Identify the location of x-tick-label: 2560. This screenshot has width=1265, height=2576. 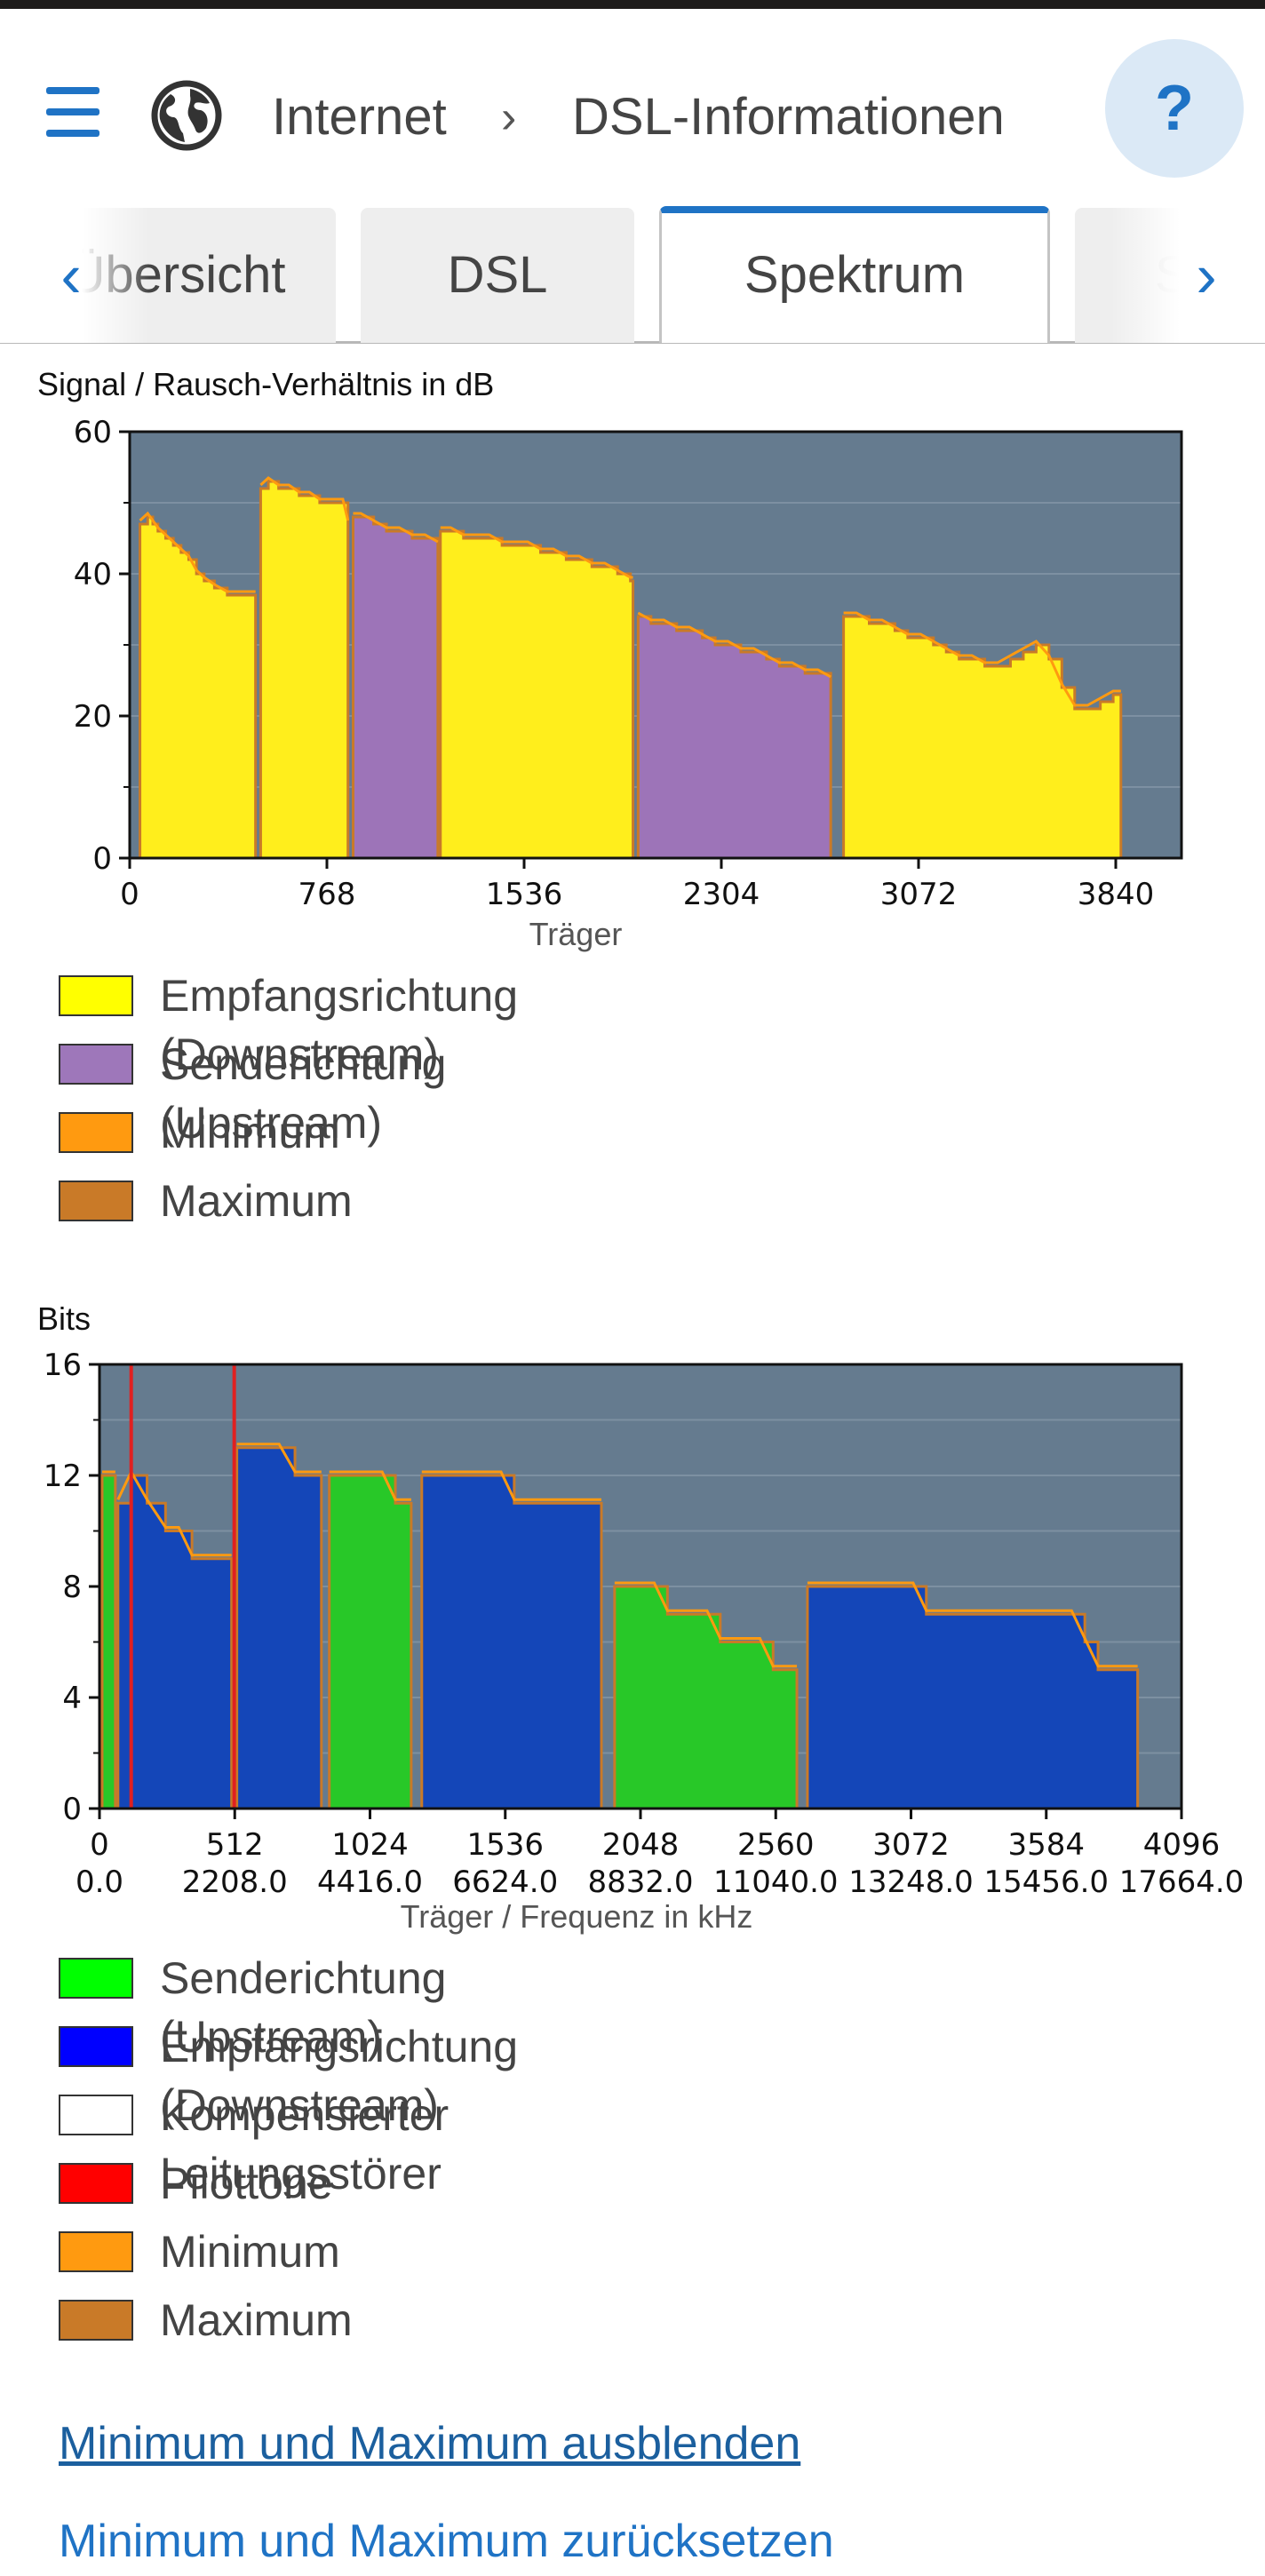
(776, 1845).